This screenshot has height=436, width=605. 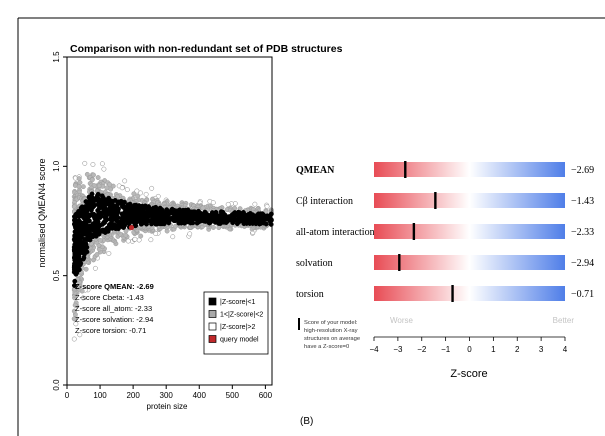 I want to click on legend-label-2: |Z-score|>2, so click(x=237, y=327).